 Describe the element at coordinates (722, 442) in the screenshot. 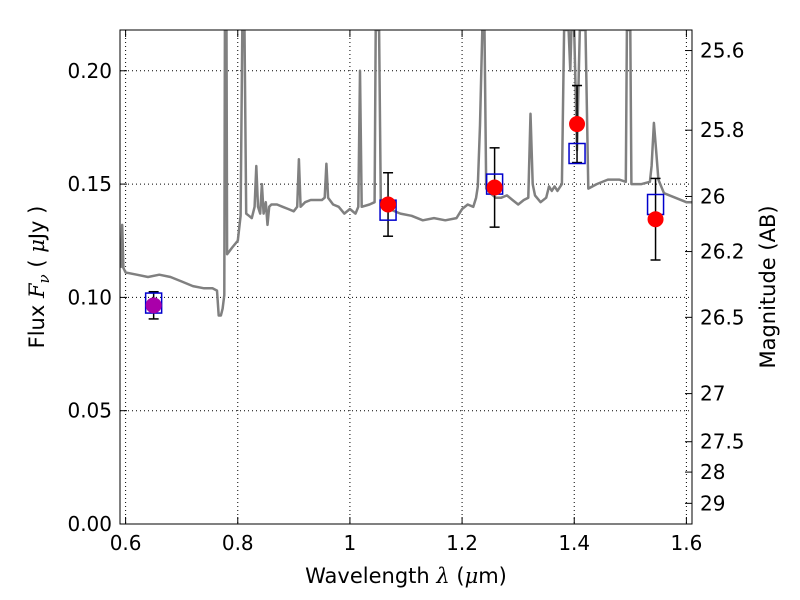

I see `mag-tick-label: 27.5` at that location.